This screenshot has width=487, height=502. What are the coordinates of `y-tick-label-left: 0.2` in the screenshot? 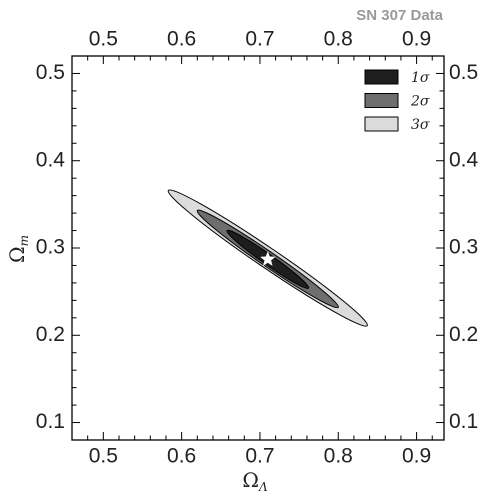 It's located at (50, 334).